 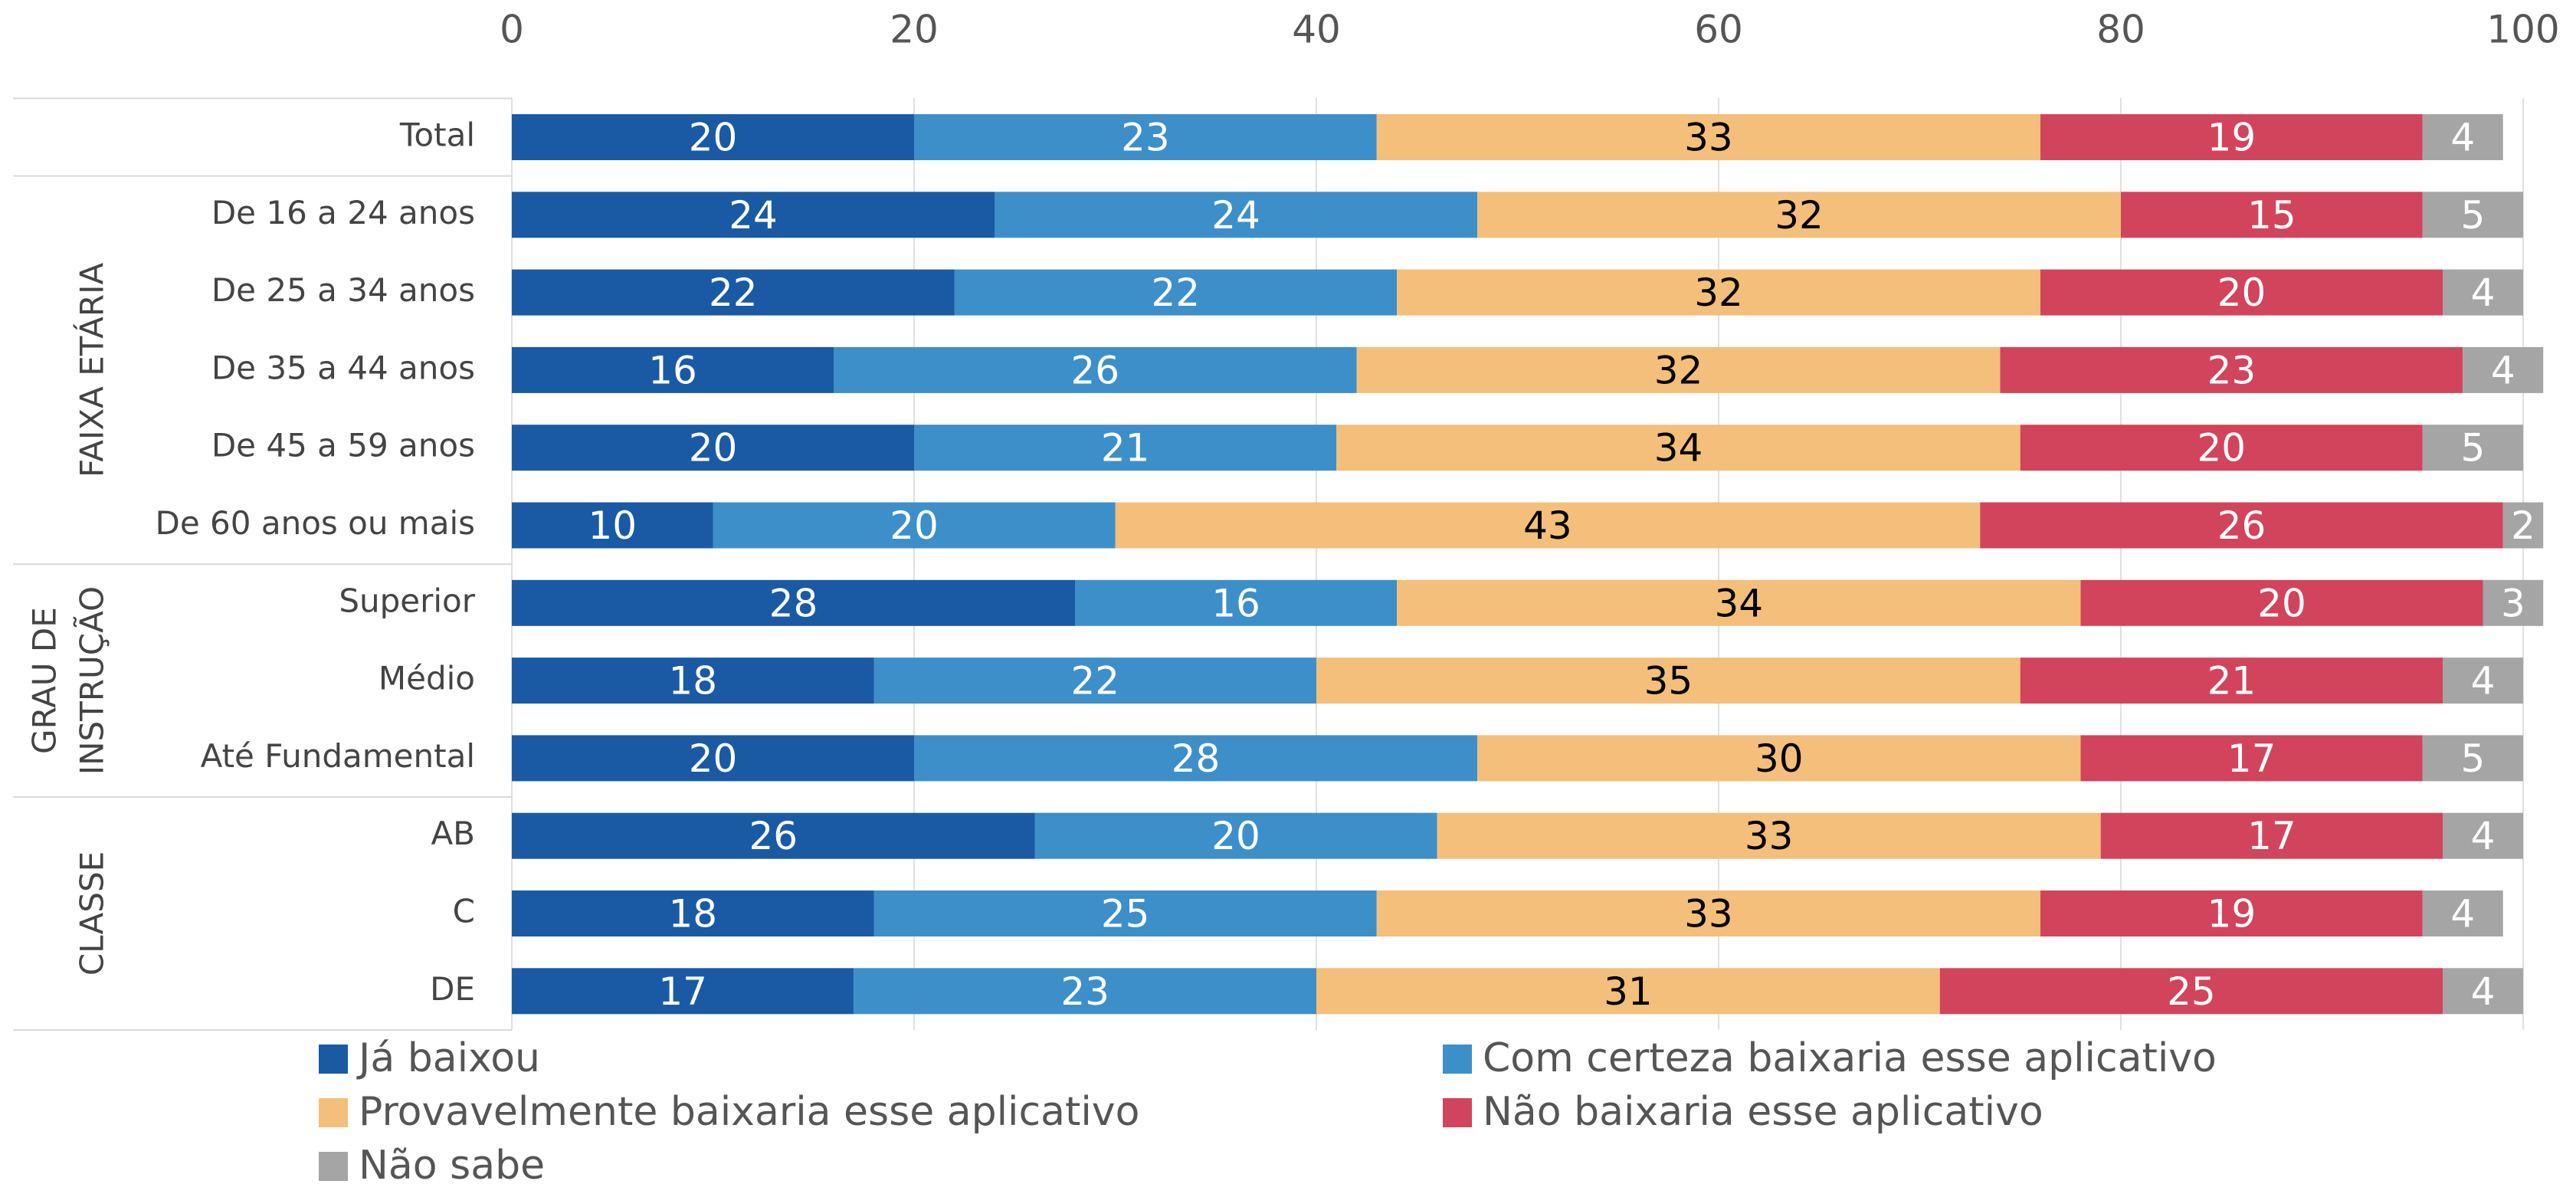 What do you see at coordinates (343, 446) in the screenshot?
I see `y-tick-label: De 45 a 59 anos` at bounding box center [343, 446].